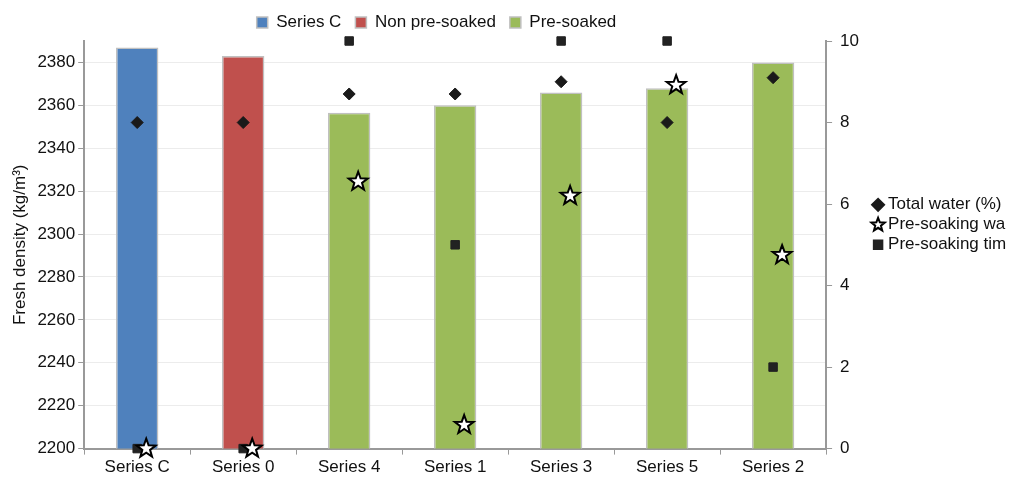 This screenshot has height=485, width=1017. Describe the element at coordinates (56, 276) in the screenshot. I see `y-tick-label: 2280` at that location.